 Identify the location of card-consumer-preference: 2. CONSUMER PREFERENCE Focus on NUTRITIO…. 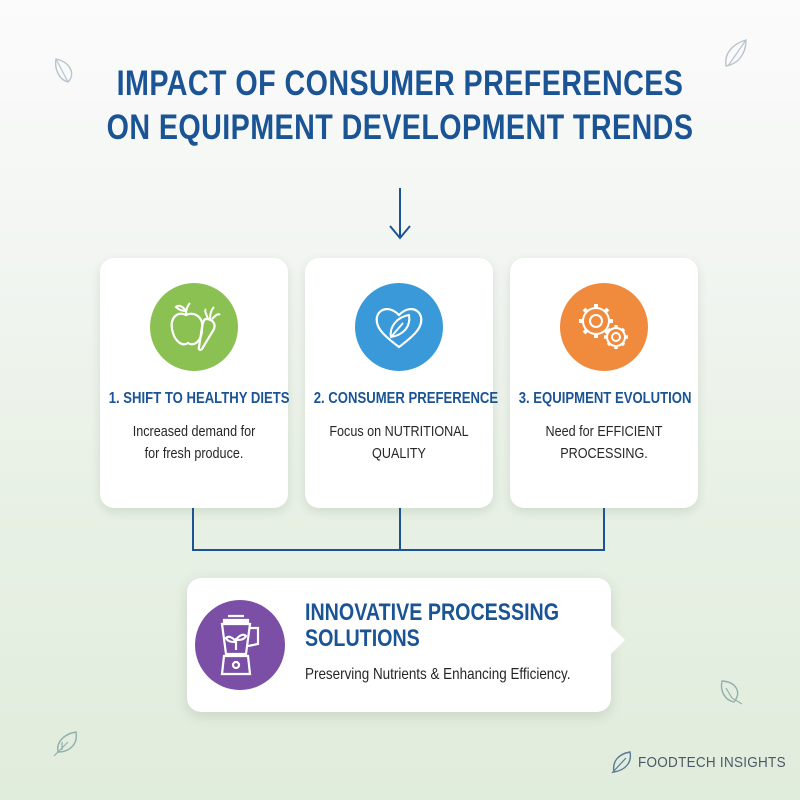
(402, 383).